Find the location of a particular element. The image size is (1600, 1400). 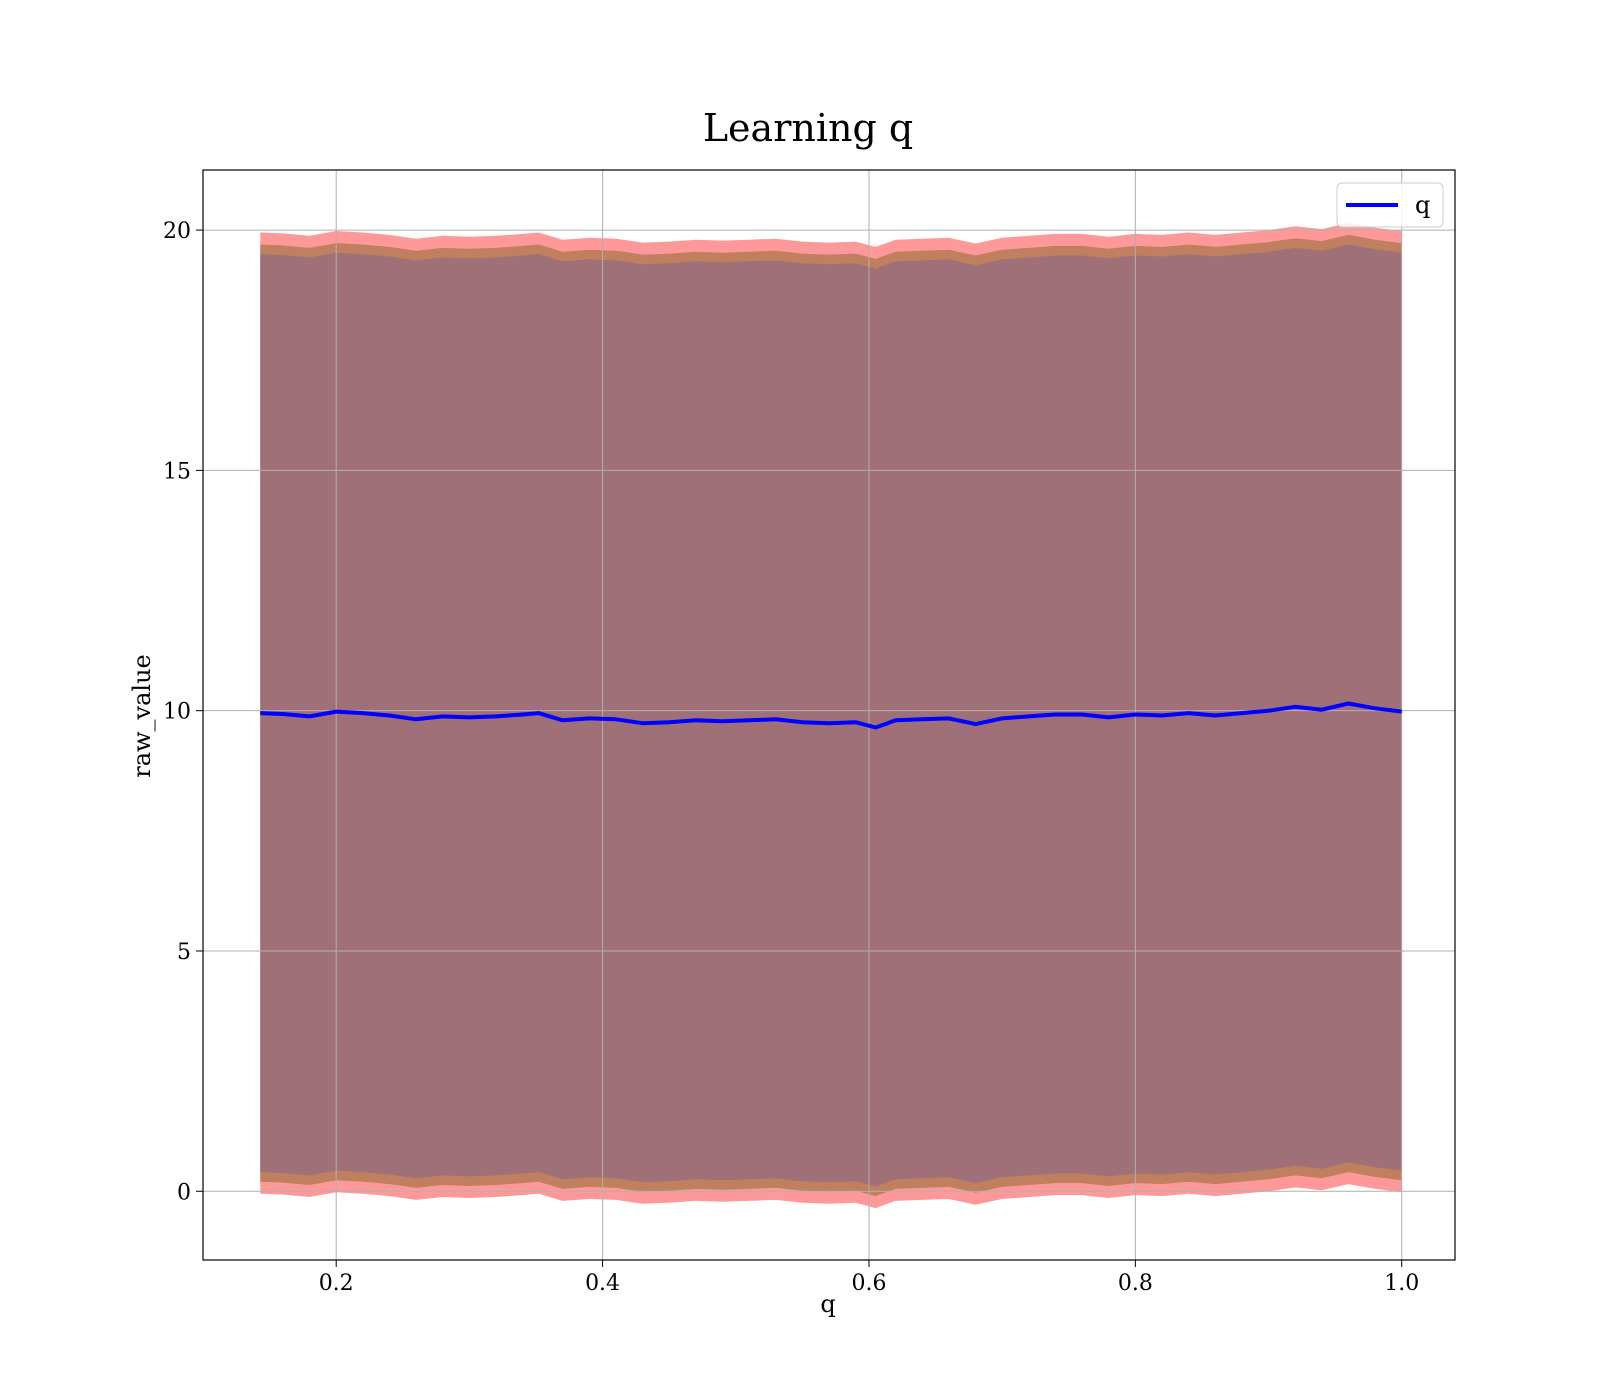

x-axis-label: q is located at coordinates (827, 1304).